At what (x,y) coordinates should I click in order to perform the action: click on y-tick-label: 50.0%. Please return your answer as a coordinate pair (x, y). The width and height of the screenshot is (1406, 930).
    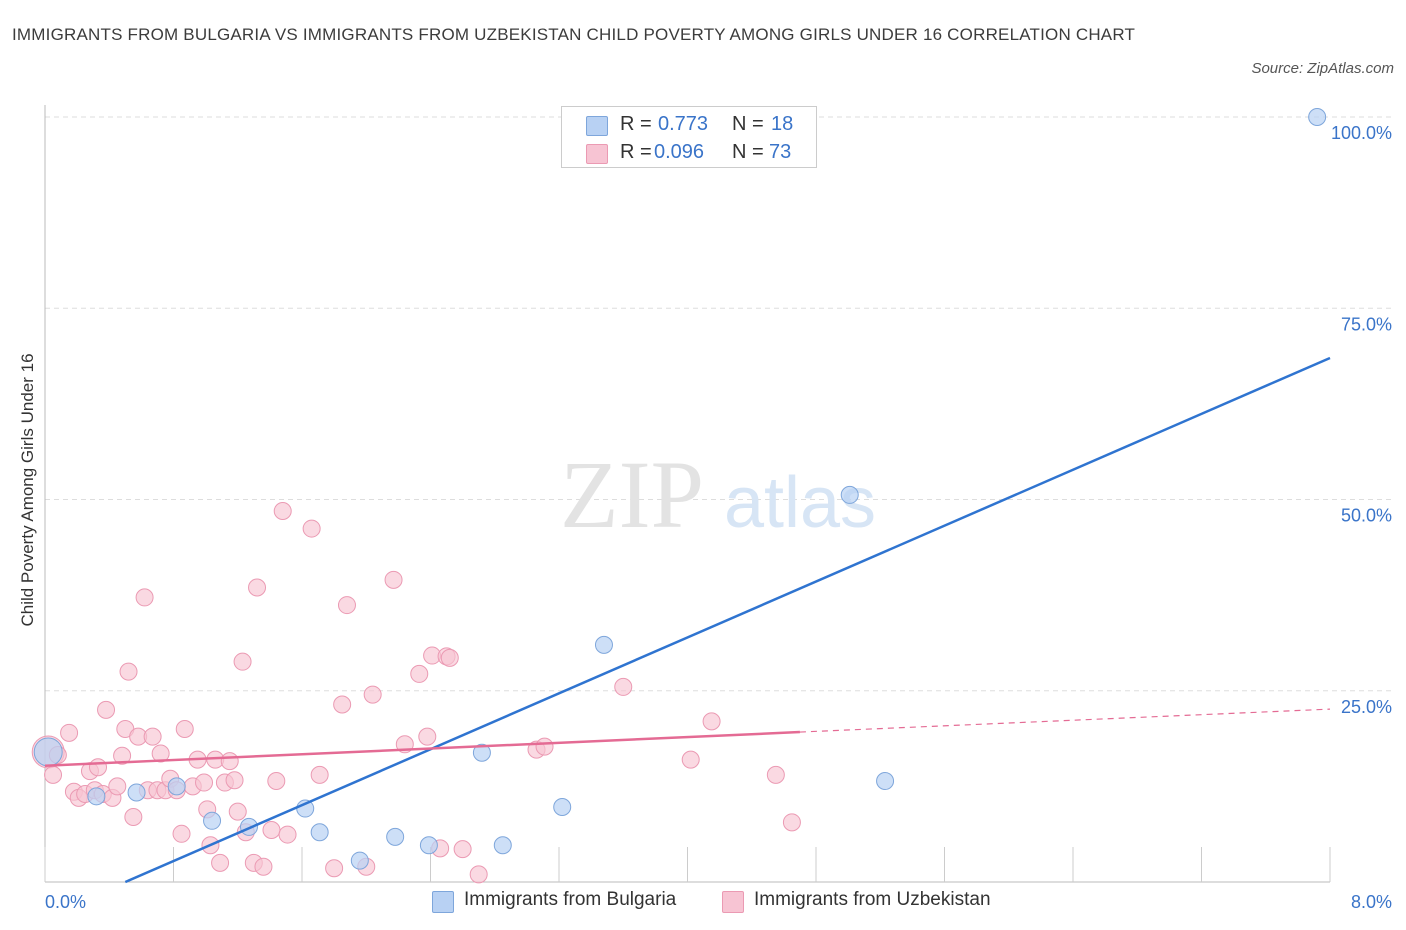
    Looking at the image, I should click on (1366, 516).